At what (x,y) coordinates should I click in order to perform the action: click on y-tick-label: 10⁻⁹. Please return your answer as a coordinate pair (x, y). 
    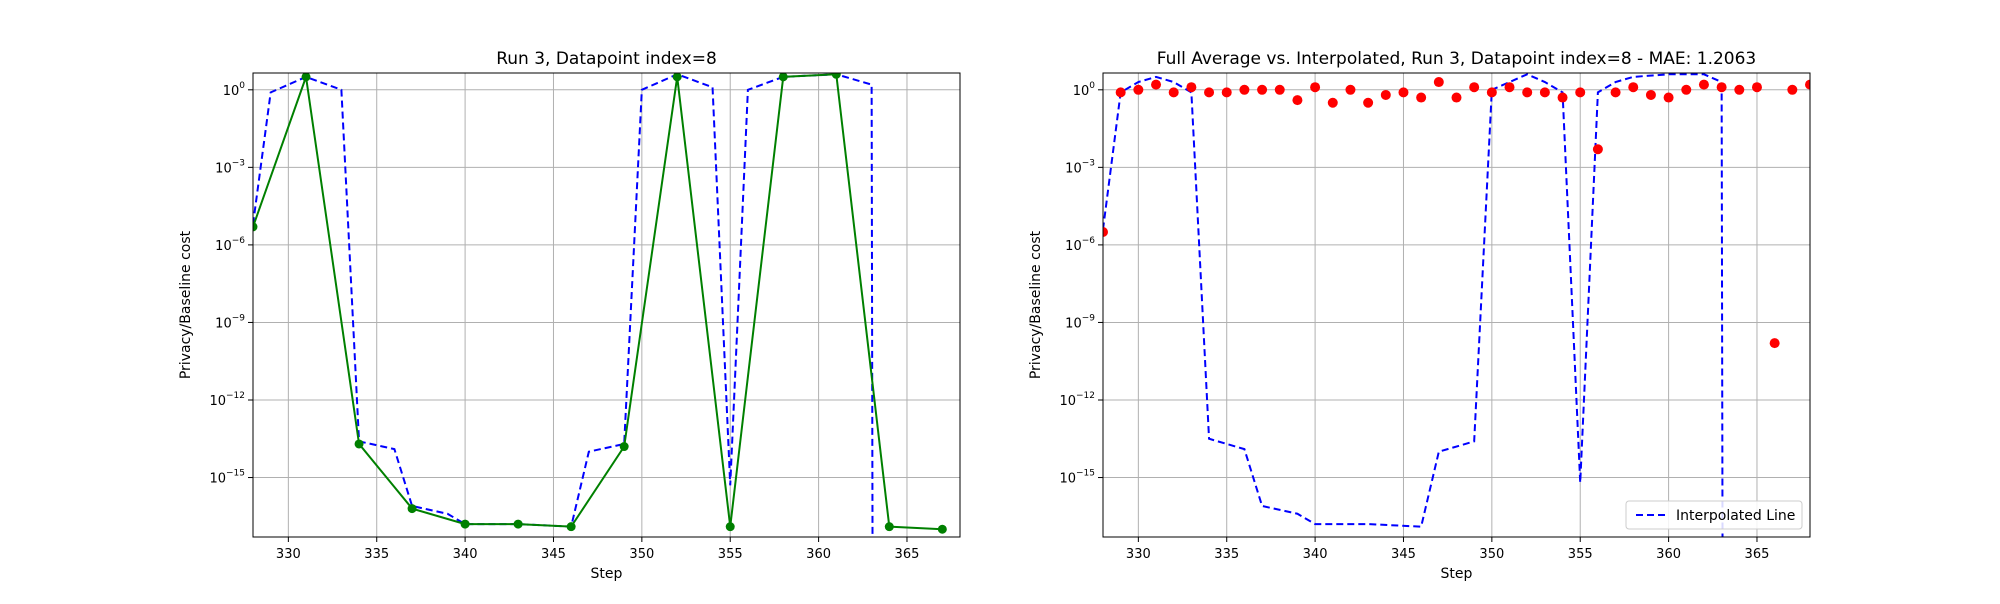
    Looking at the image, I should click on (230, 322).